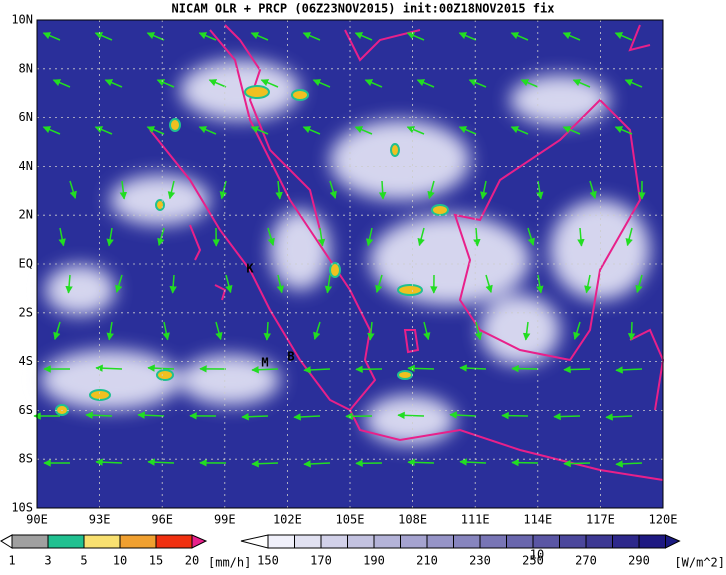  What do you see at coordinates (47, 561) in the screenshot?
I see `colorbar-label: 3` at bounding box center [47, 561].